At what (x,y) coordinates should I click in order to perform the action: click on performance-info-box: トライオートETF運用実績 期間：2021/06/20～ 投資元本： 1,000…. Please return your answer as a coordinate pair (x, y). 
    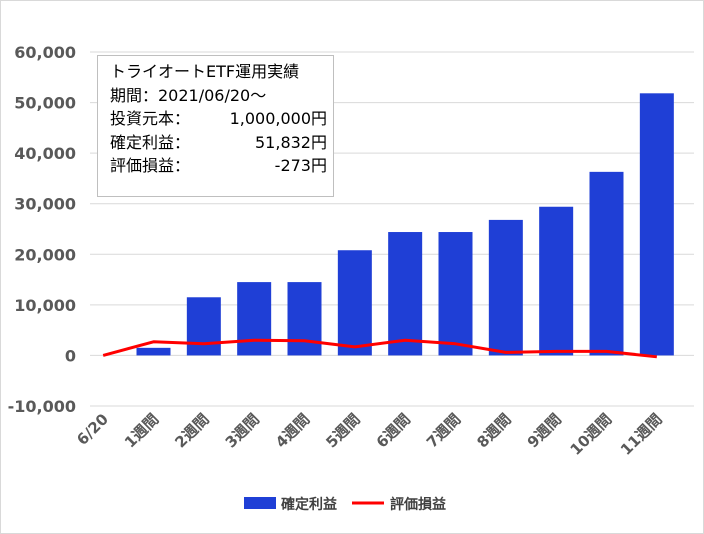
    Looking at the image, I should click on (215, 126).